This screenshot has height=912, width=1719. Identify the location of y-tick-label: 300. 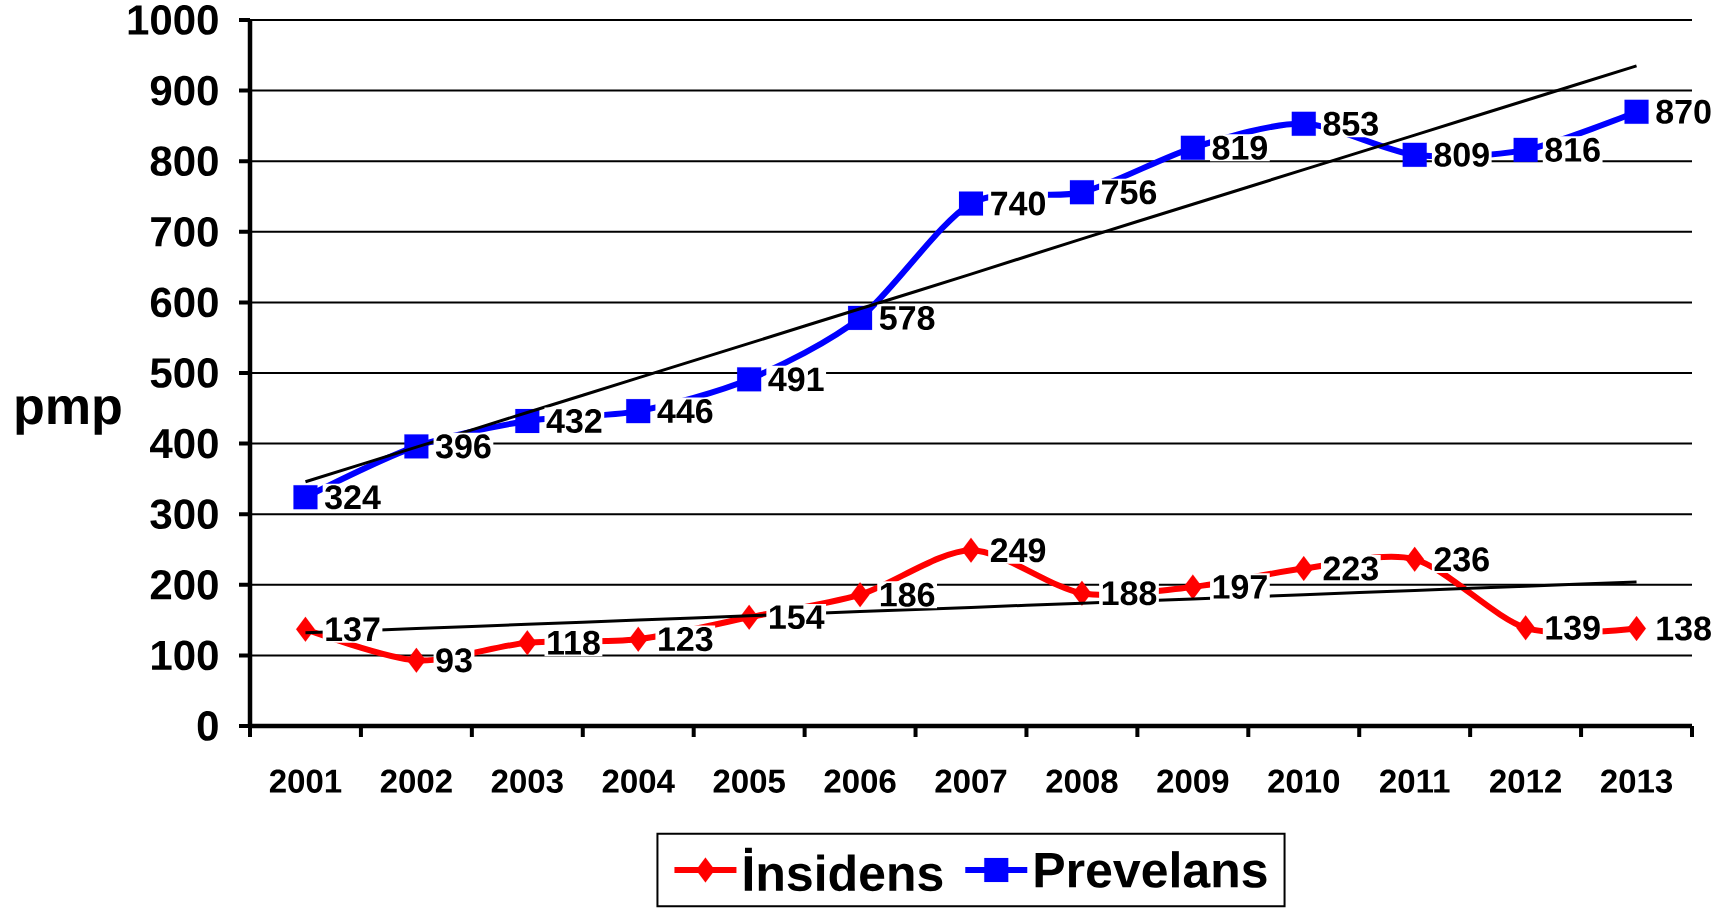
(184, 514).